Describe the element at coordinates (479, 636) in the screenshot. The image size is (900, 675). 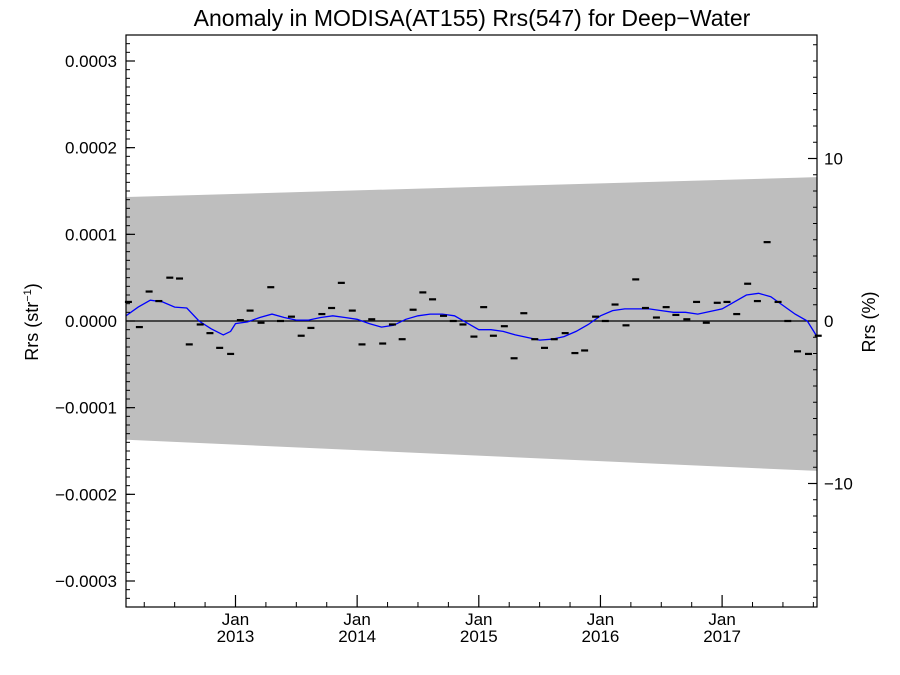
I see `x-tick-year-label: 2015` at that location.